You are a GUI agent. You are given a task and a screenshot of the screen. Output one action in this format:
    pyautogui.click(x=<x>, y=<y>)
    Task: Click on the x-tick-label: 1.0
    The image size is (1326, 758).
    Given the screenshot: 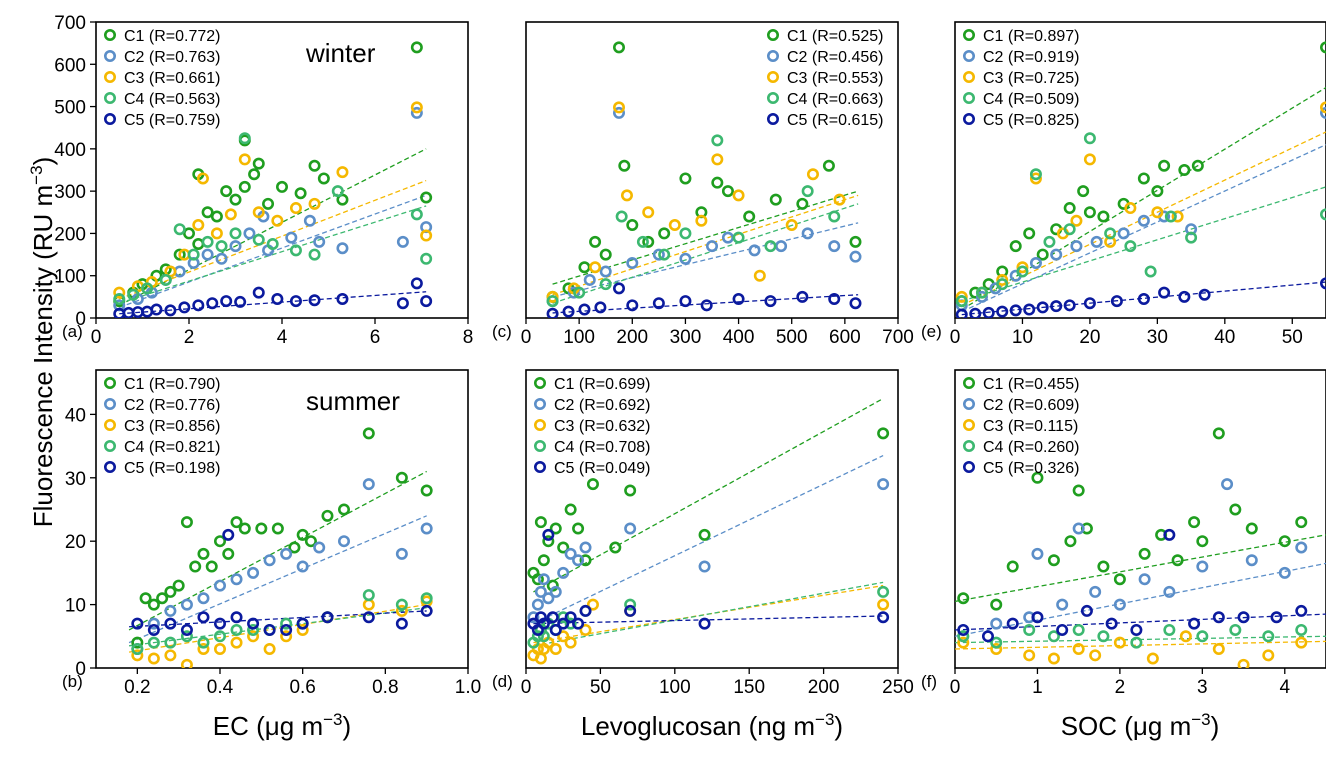 What is the action you would take?
    pyautogui.click(x=468, y=687)
    